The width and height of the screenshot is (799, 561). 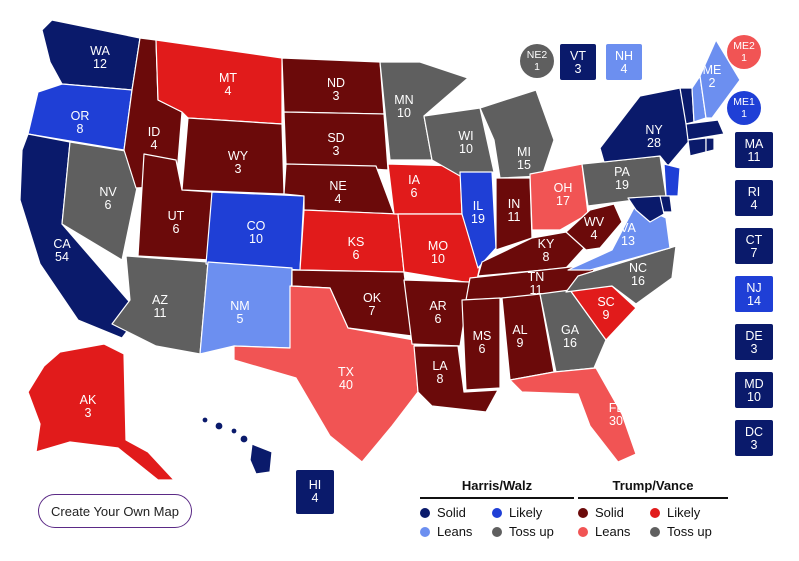 What do you see at coordinates (573, 415) in the screenshot?
I see `state-FL` at bounding box center [573, 415].